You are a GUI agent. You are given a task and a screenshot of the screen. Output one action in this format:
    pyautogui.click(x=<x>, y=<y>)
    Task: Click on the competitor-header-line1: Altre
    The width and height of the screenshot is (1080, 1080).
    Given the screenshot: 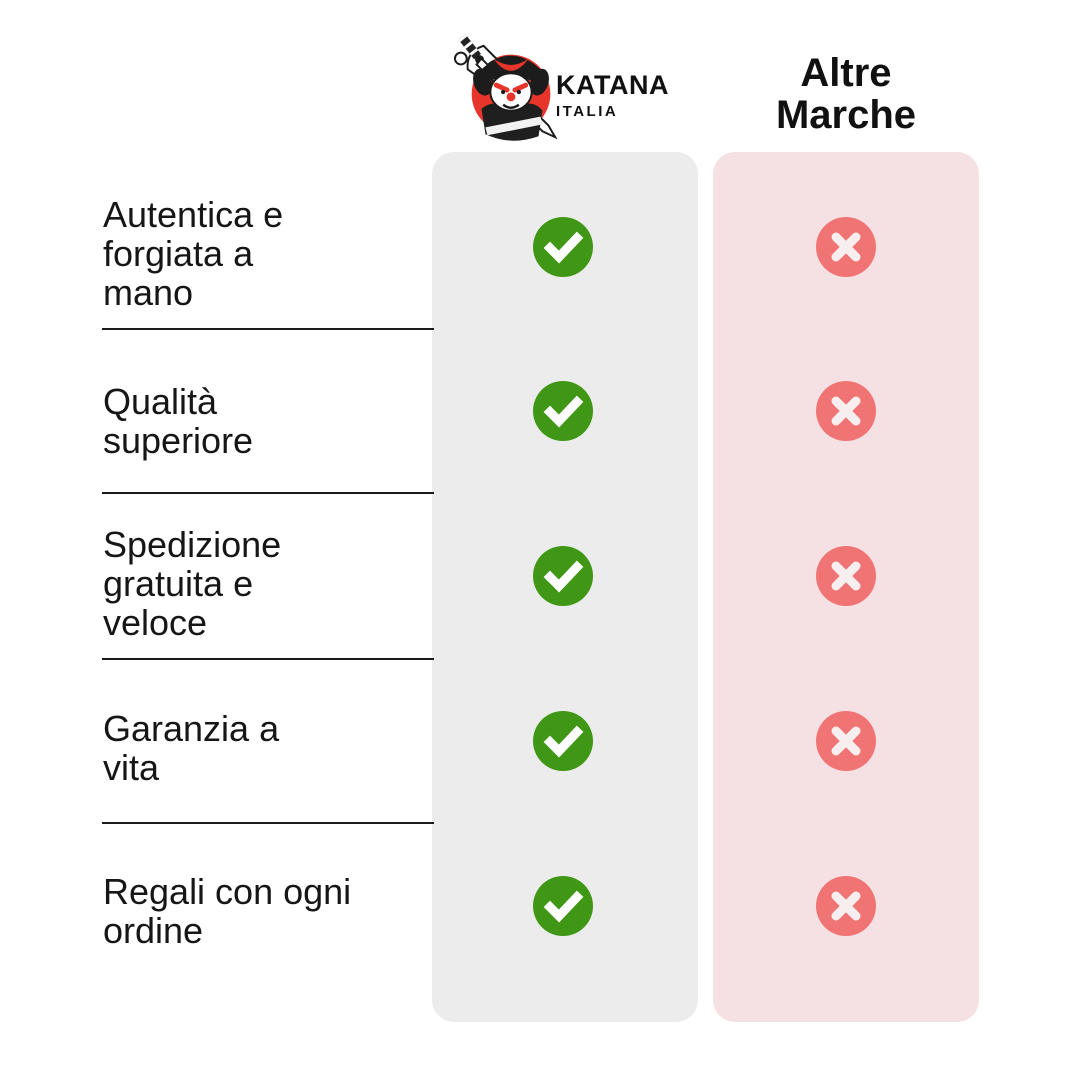 What is the action you would take?
    pyautogui.click(x=846, y=73)
    